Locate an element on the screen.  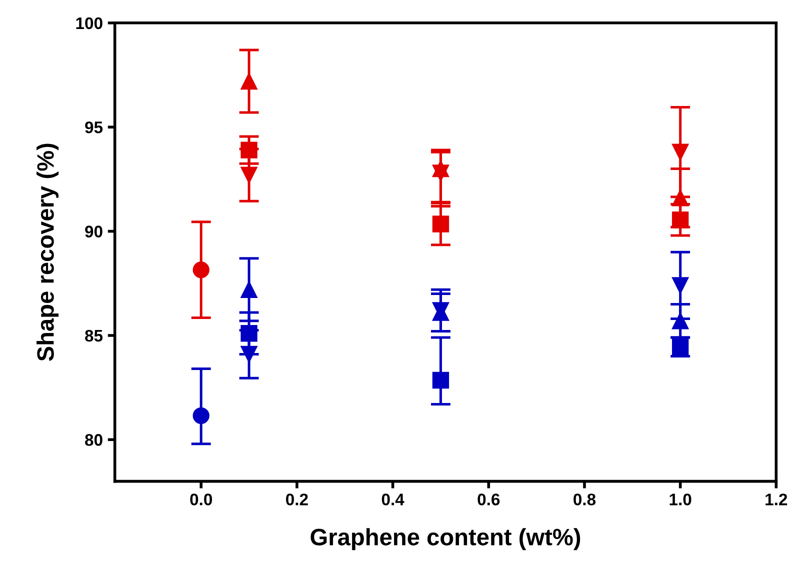
x-tick-label: 0.4 is located at coordinates (393, 500).